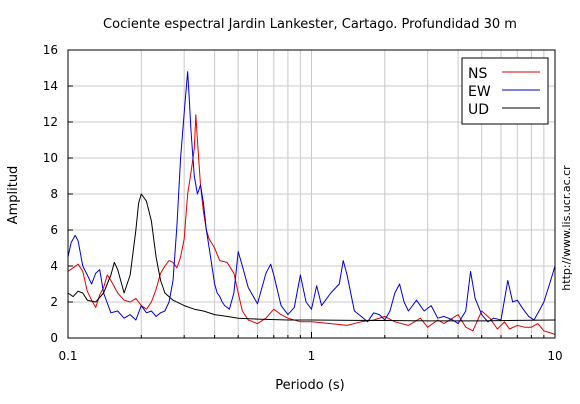  I want to click on y-tick-label: 10, so click(50, 158).